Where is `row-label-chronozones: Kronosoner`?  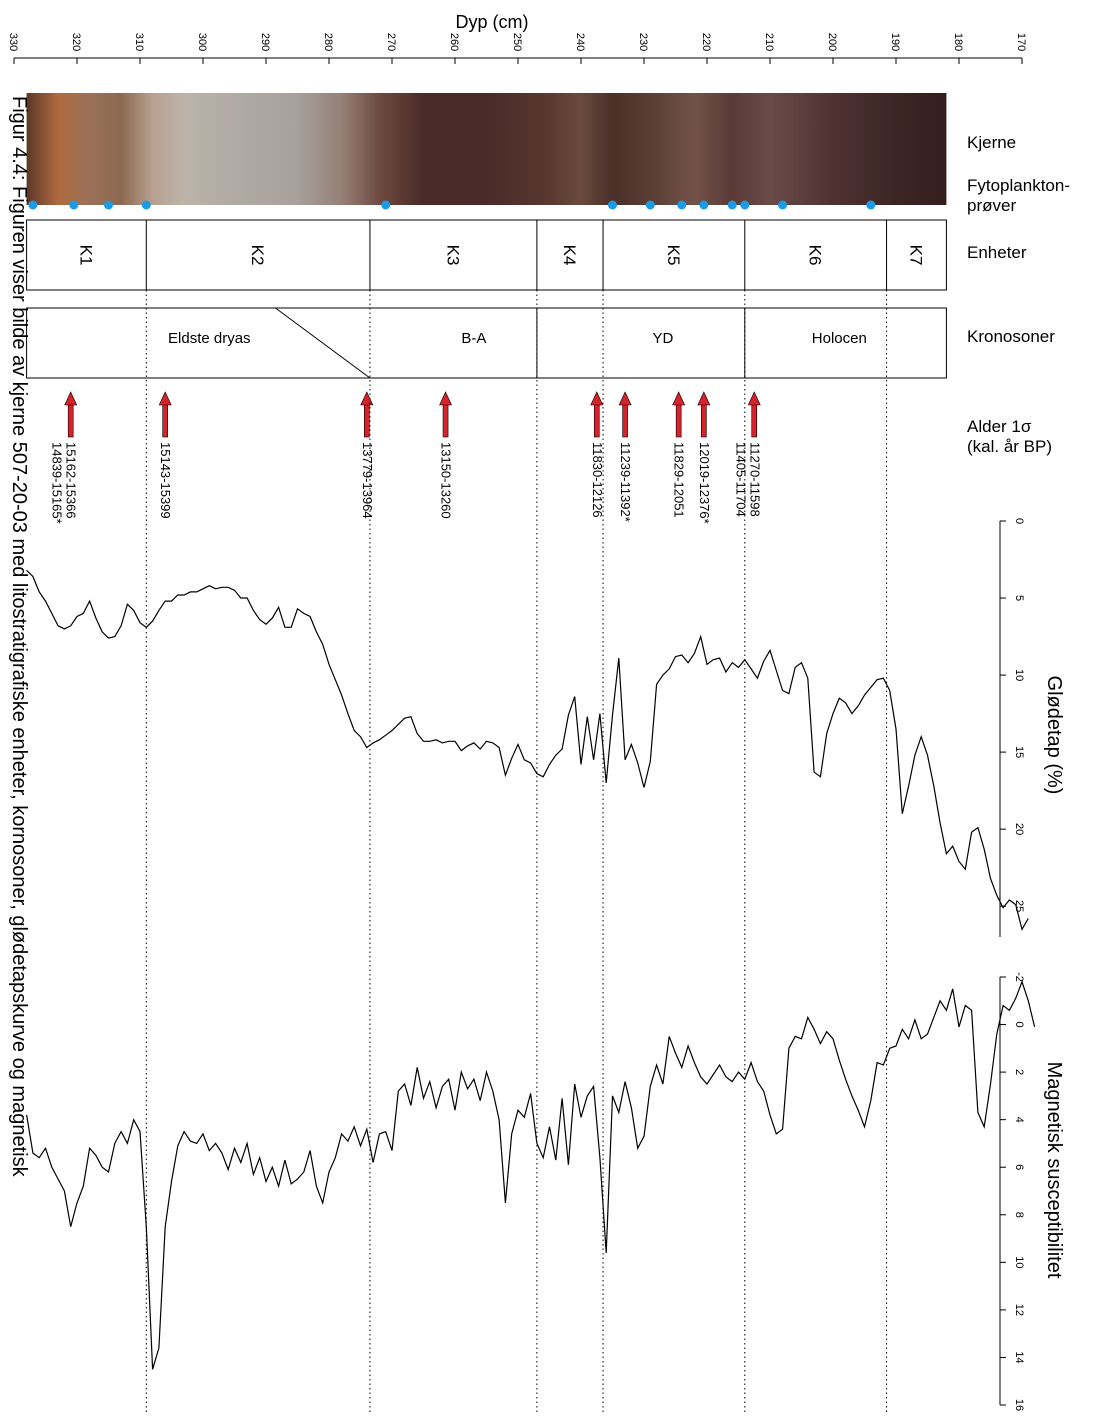
row-label-chronozones: Kronosoner is located at coordinates (1011, 336).